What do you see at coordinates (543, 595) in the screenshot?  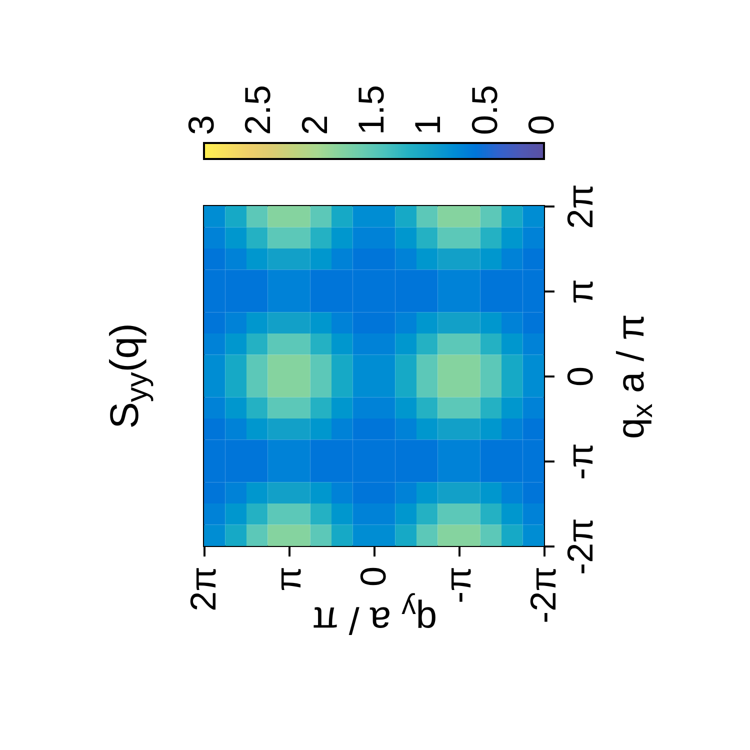 I see `x-tick-label: -2π` at bounding box center [543, 595].